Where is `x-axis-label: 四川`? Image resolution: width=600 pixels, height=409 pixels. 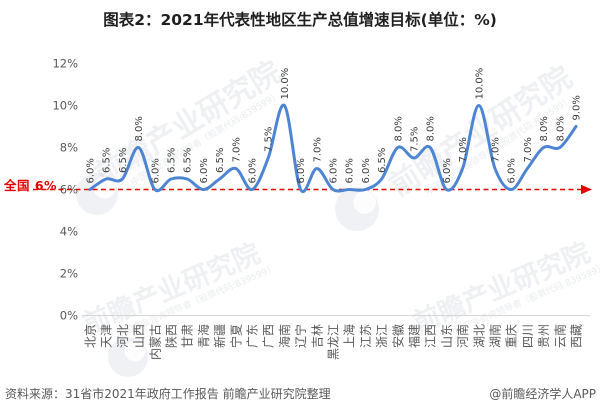
x-axis-label: 四川 is located at coordinates (528, 336).